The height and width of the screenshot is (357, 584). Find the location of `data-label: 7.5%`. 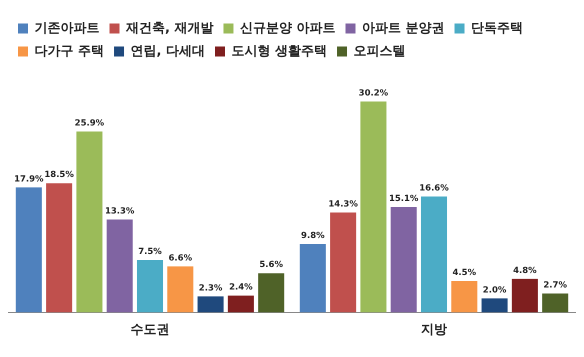

data-label: 7.5% is located at coordinates (150, 251).